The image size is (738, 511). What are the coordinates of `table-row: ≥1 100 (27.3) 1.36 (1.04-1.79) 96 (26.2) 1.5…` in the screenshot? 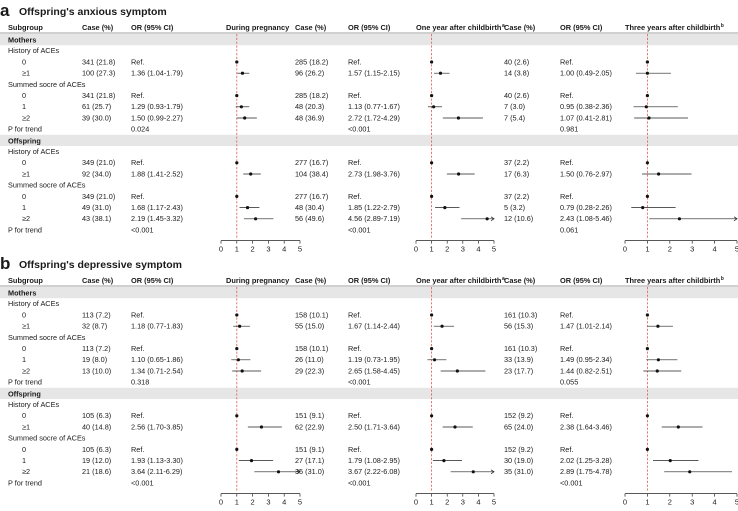 It's located at (317, 73).